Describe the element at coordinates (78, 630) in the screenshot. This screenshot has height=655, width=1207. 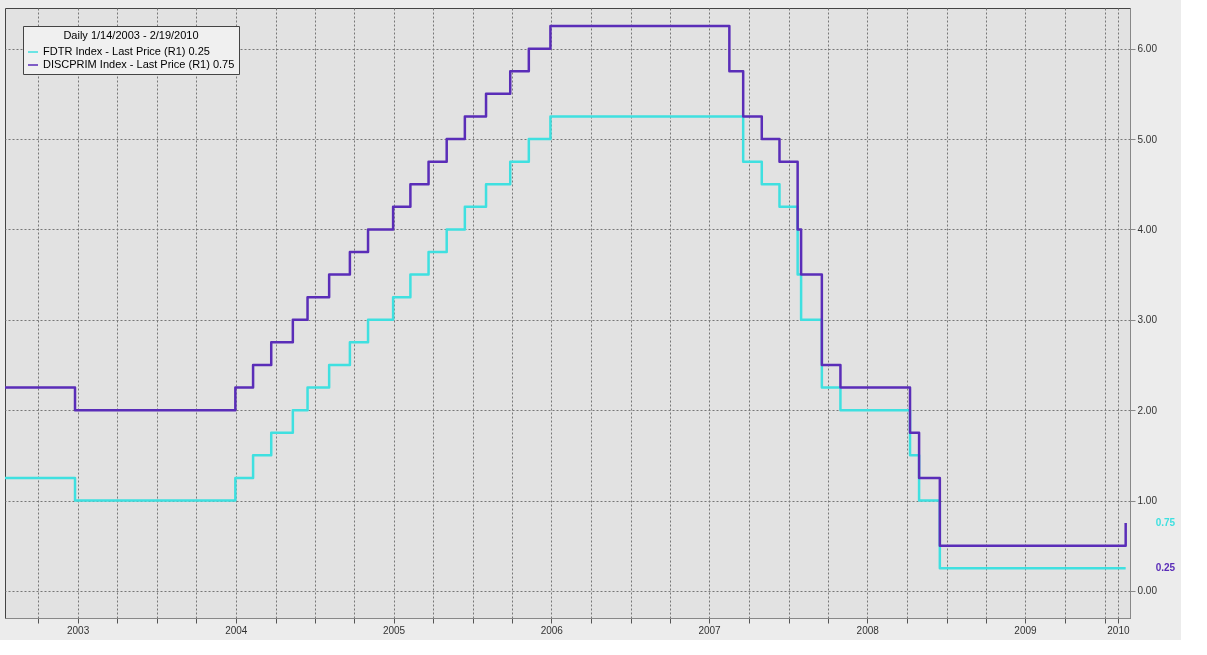
I see `x-tick-label: 2003` at that location.